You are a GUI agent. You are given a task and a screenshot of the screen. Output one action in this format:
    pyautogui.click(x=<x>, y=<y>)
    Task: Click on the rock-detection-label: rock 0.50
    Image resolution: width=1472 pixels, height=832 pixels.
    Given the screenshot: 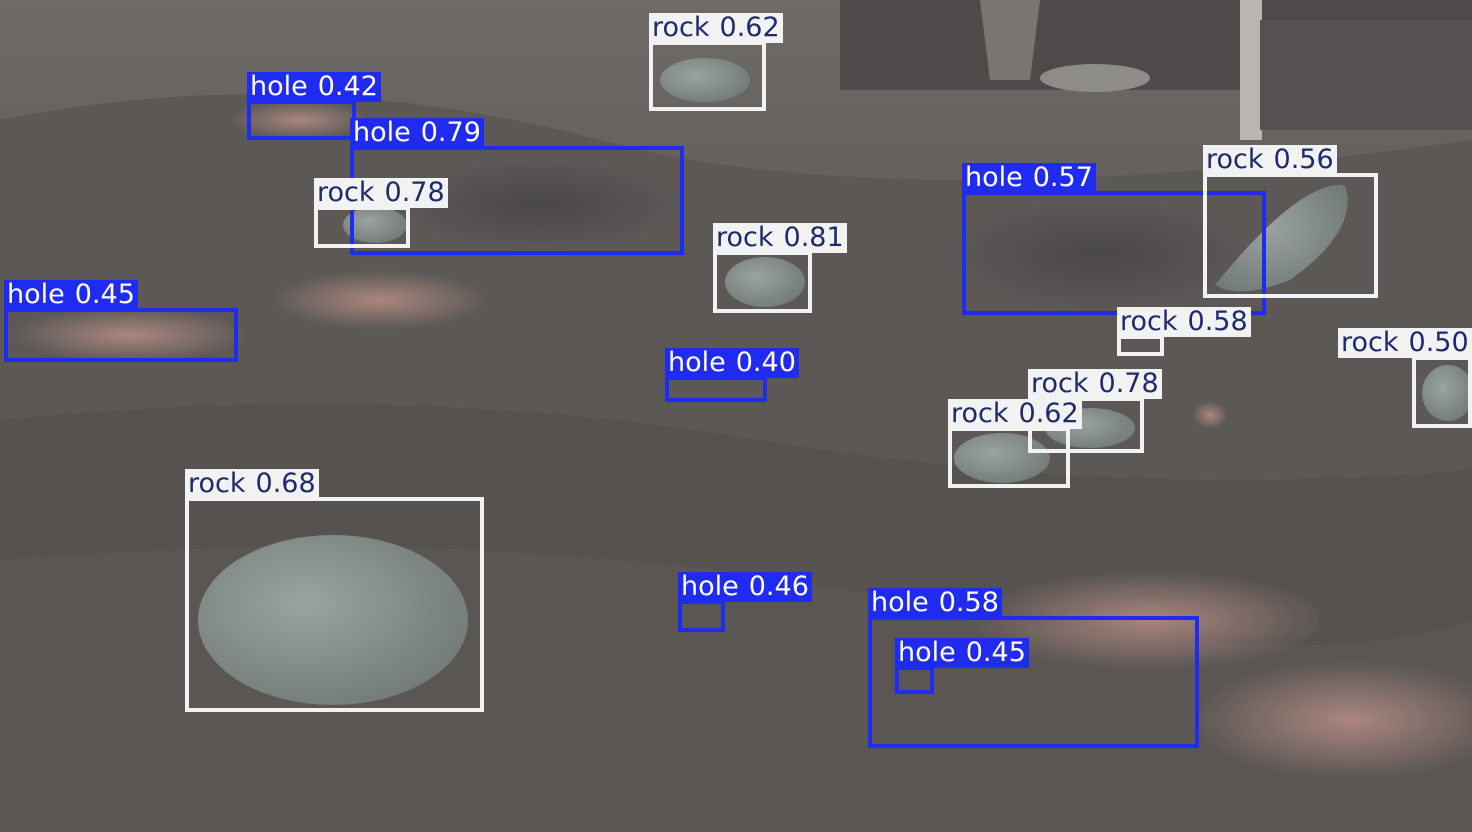 What is the action you would take?
    pyautogui.click(x=1405, y=343)
    